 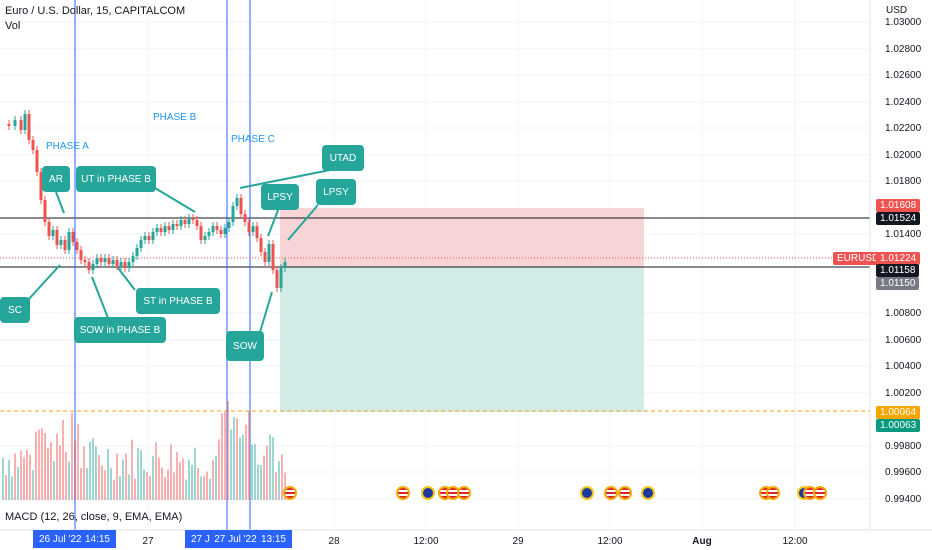 What do you see at coordinates (175, 117) in the screenshot?
I see `phase-b-label: PHASE B` at bounding box center [175, 117].